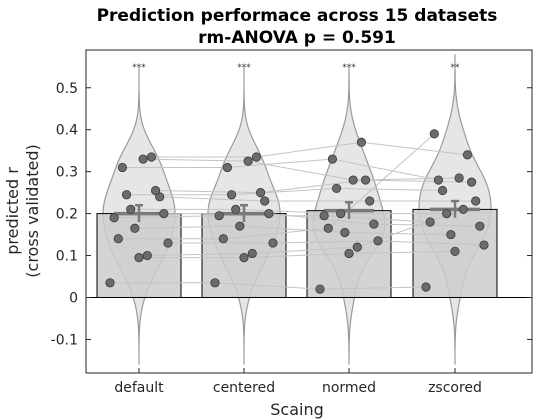 This screenshot has width=560, height=420. I want to click on y-tick-label: 0.5, so click(67, 89).